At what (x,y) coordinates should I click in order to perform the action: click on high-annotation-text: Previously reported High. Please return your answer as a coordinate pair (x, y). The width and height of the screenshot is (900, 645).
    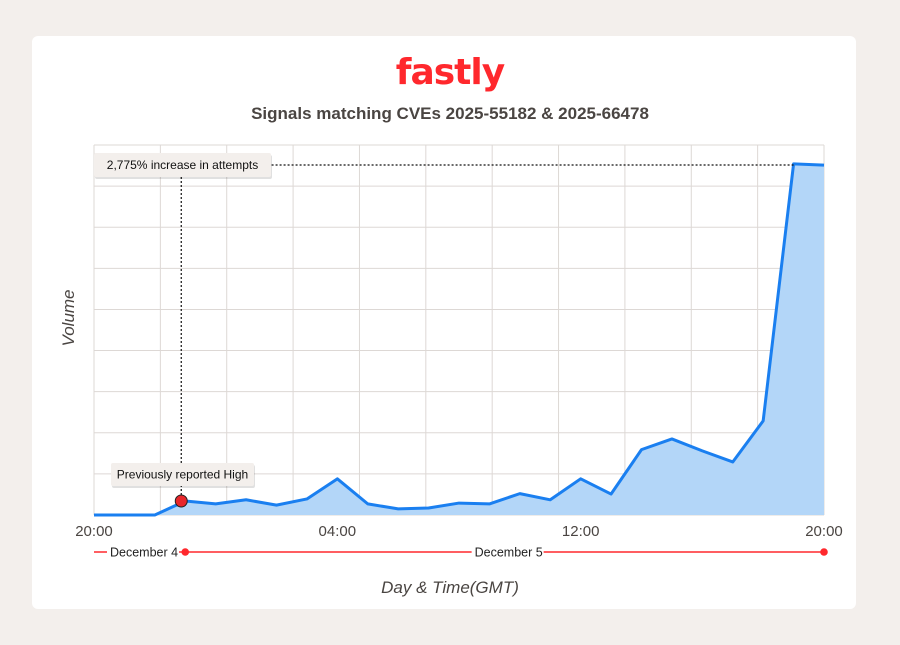
    Looking at the image, I should click on (182, 475).